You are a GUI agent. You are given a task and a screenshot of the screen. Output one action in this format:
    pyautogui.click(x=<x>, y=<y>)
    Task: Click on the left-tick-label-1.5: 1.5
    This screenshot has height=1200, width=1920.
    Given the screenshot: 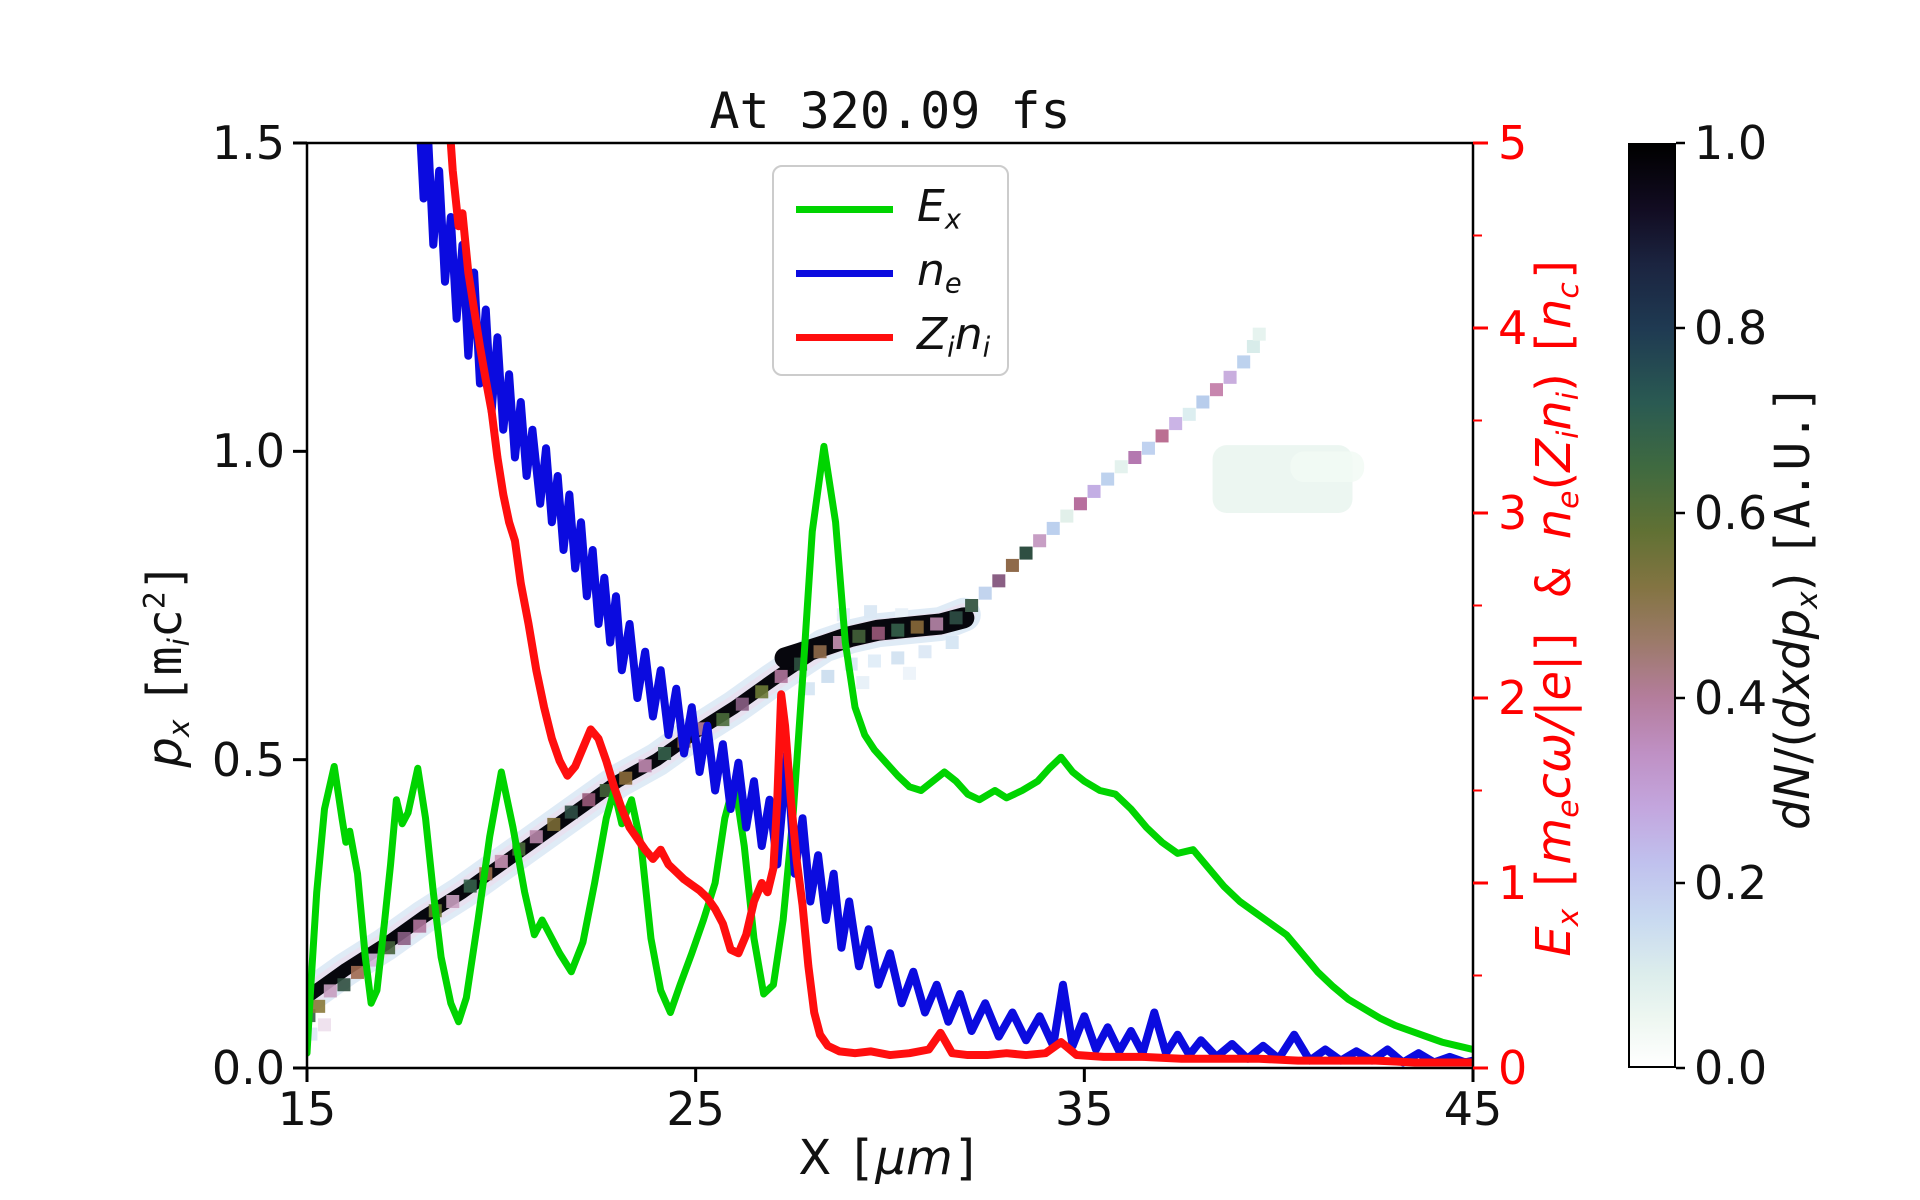 What is the action you would take?
    pyautogui.click(x=248, y=143)
    